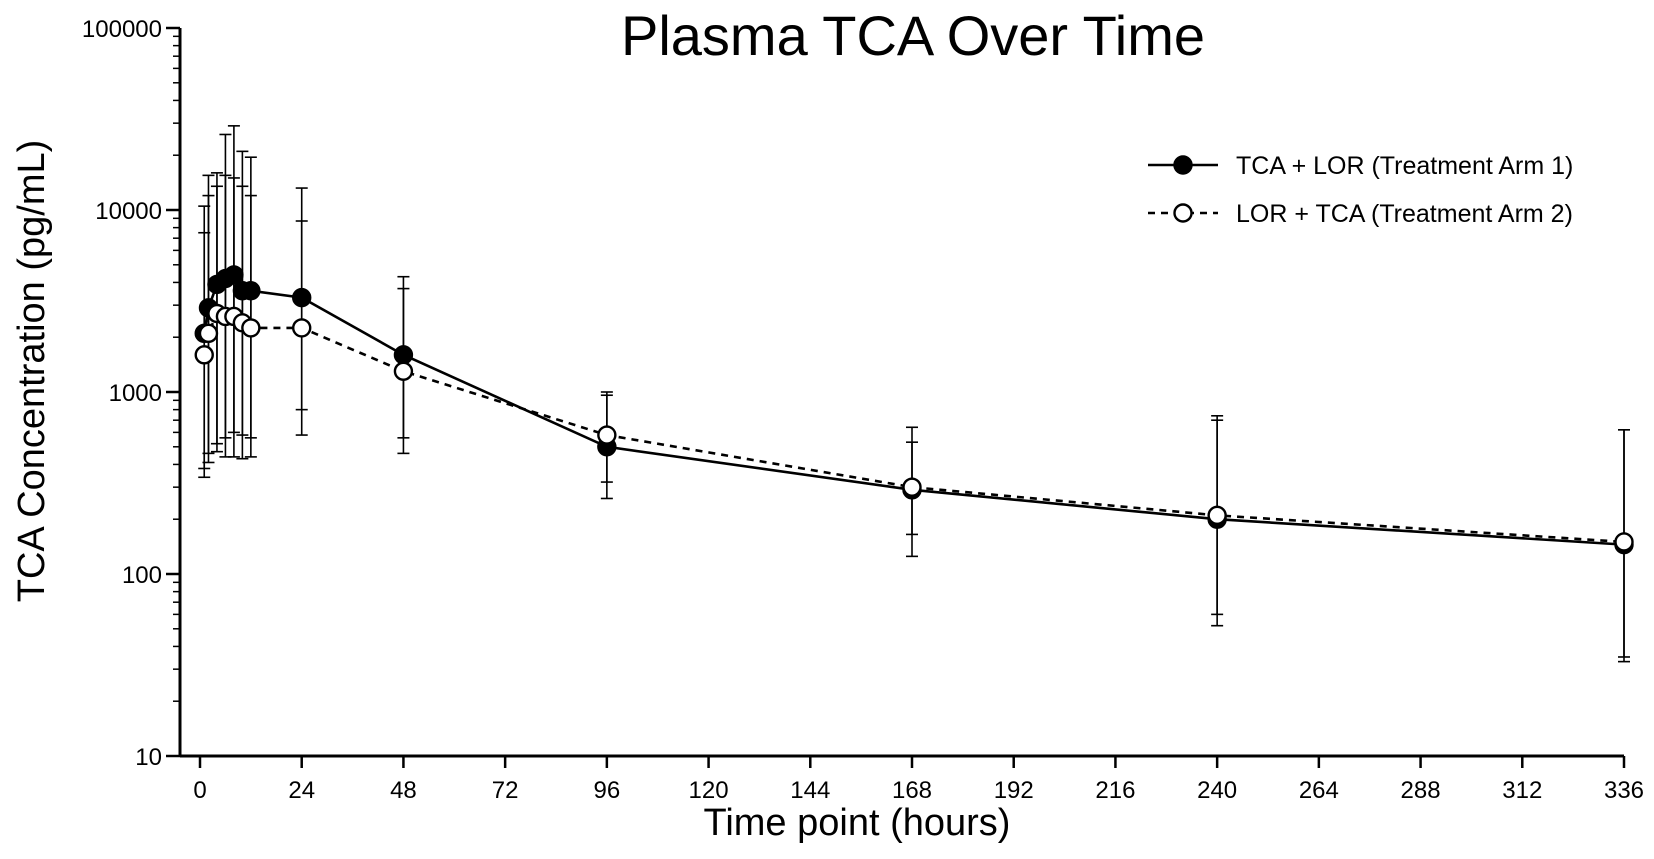 The width and height of the screenshot is (1654, 859). I want to click on x-tick-label: 120, so click(709, 790).